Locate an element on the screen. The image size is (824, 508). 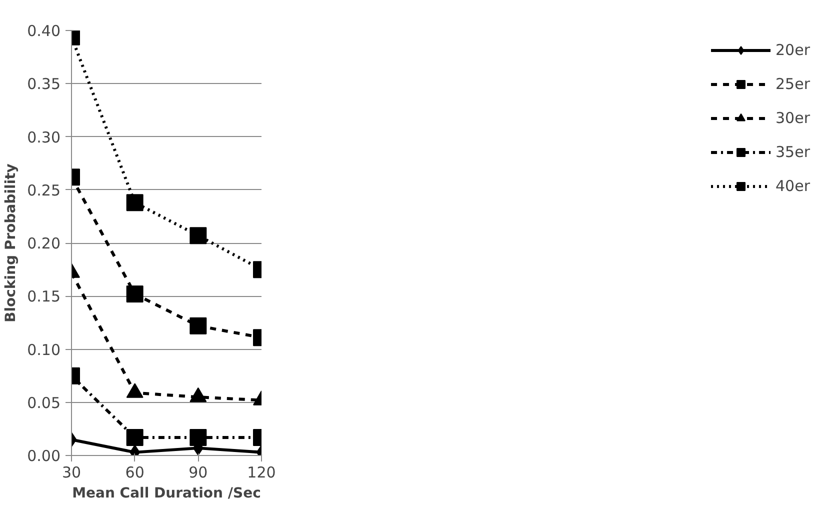
legend-label: 20er is located at coordinates (793, 50).